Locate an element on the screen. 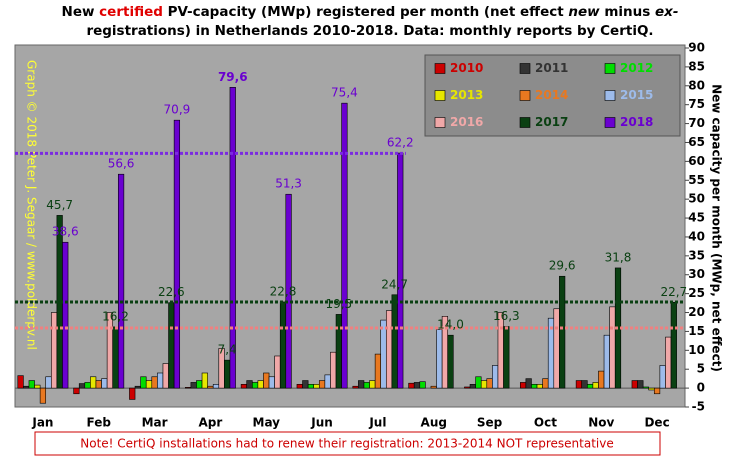 This screenshot has height=468, width=741. legend-label: 2013 is located at coordinates (466, 95).